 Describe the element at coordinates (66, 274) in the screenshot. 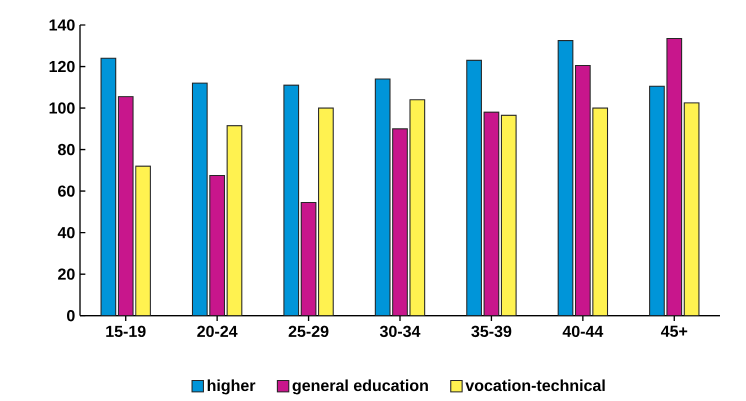

I see `y-tick-label: 20` at that location.